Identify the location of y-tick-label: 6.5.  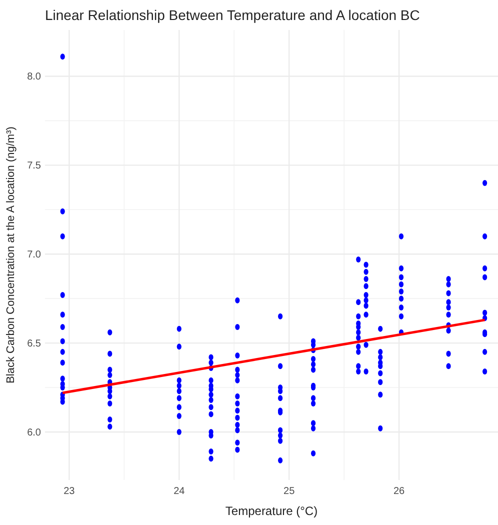
(34, 344).